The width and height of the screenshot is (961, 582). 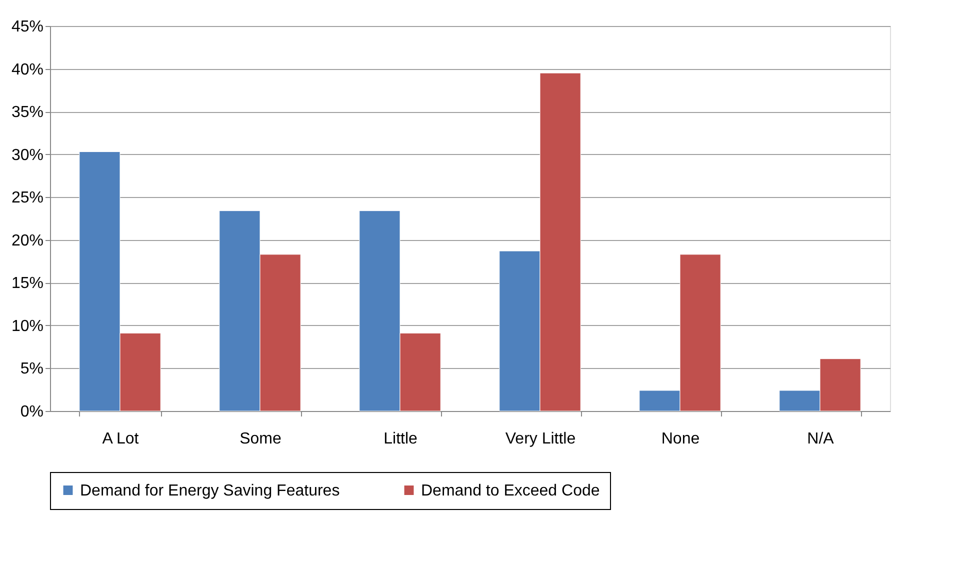 What do you see at coordinates (27, 27) in the screenshot?
I see `y-tick-label: 45%` at bounding box center [27, 27].